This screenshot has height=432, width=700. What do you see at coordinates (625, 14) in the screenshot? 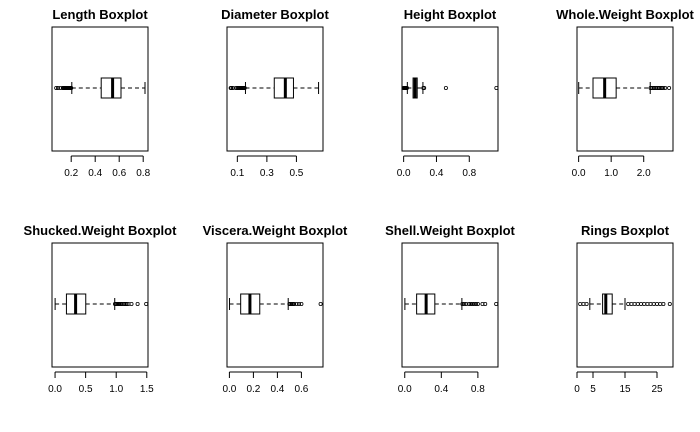
I see `panel-title: Whole.Weight Boxplot` at bounding box center [625, 14].